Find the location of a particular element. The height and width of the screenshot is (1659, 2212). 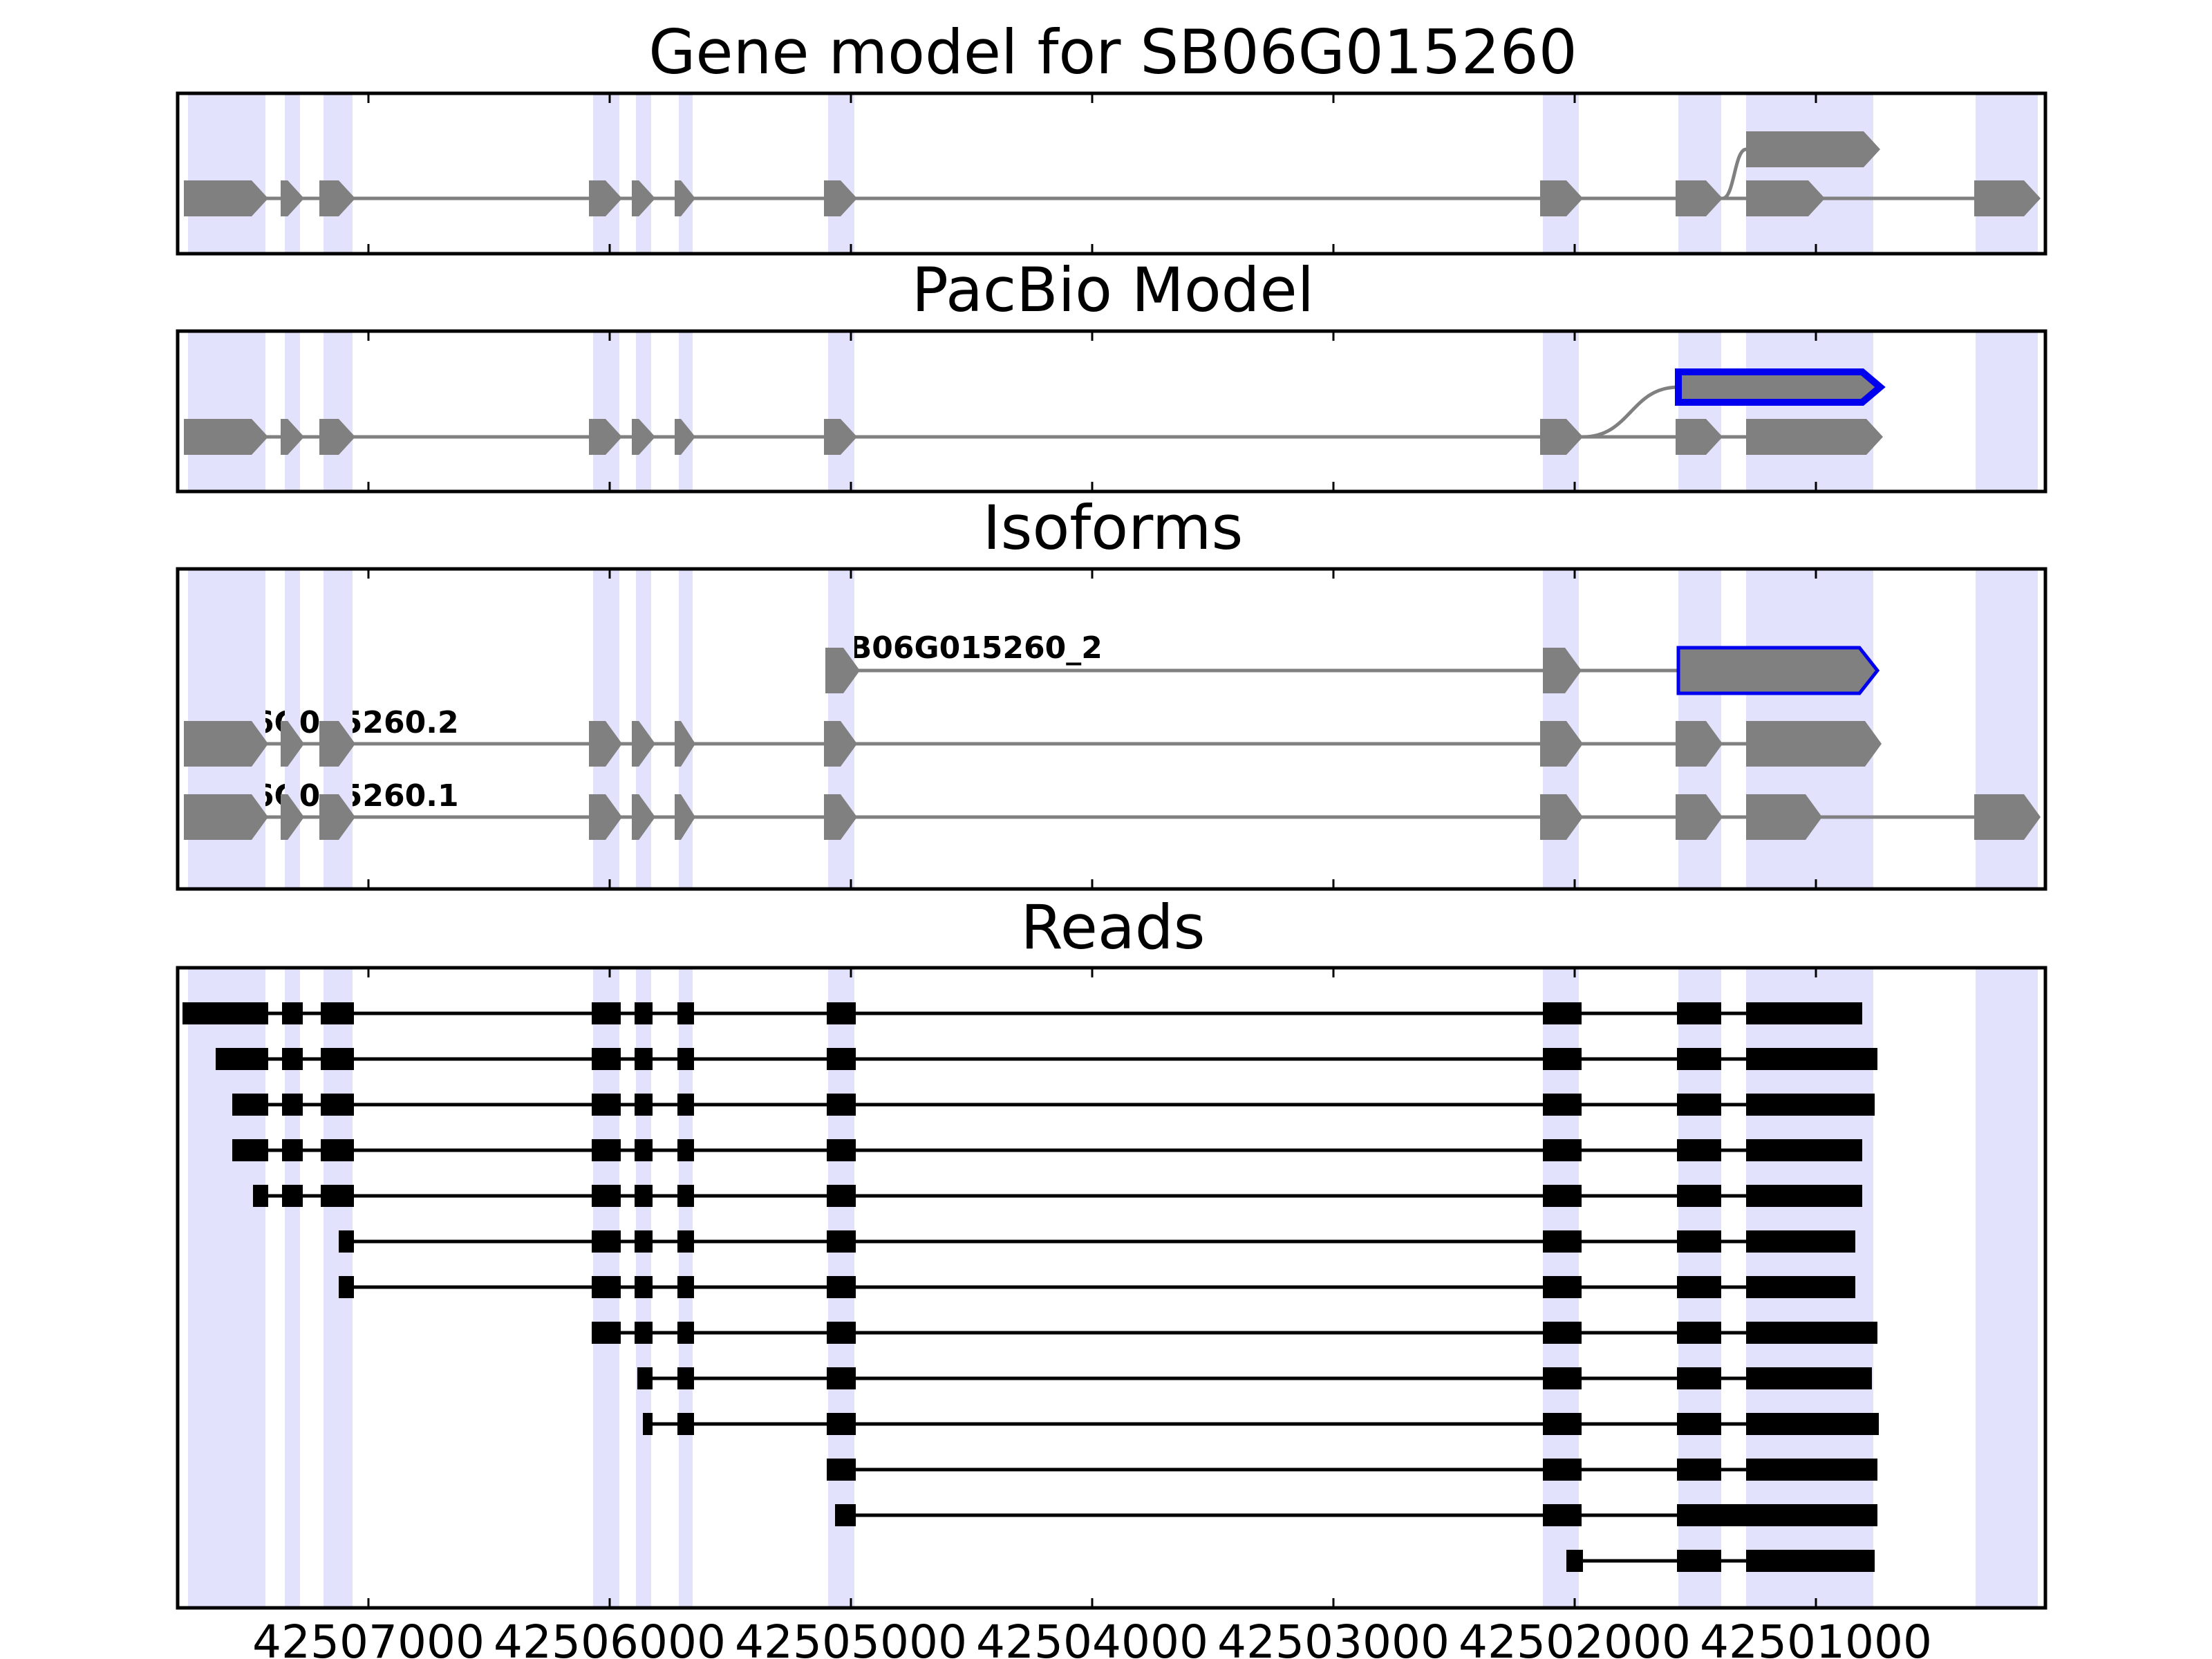

panel-frame is located at coordinates (1111, 174).